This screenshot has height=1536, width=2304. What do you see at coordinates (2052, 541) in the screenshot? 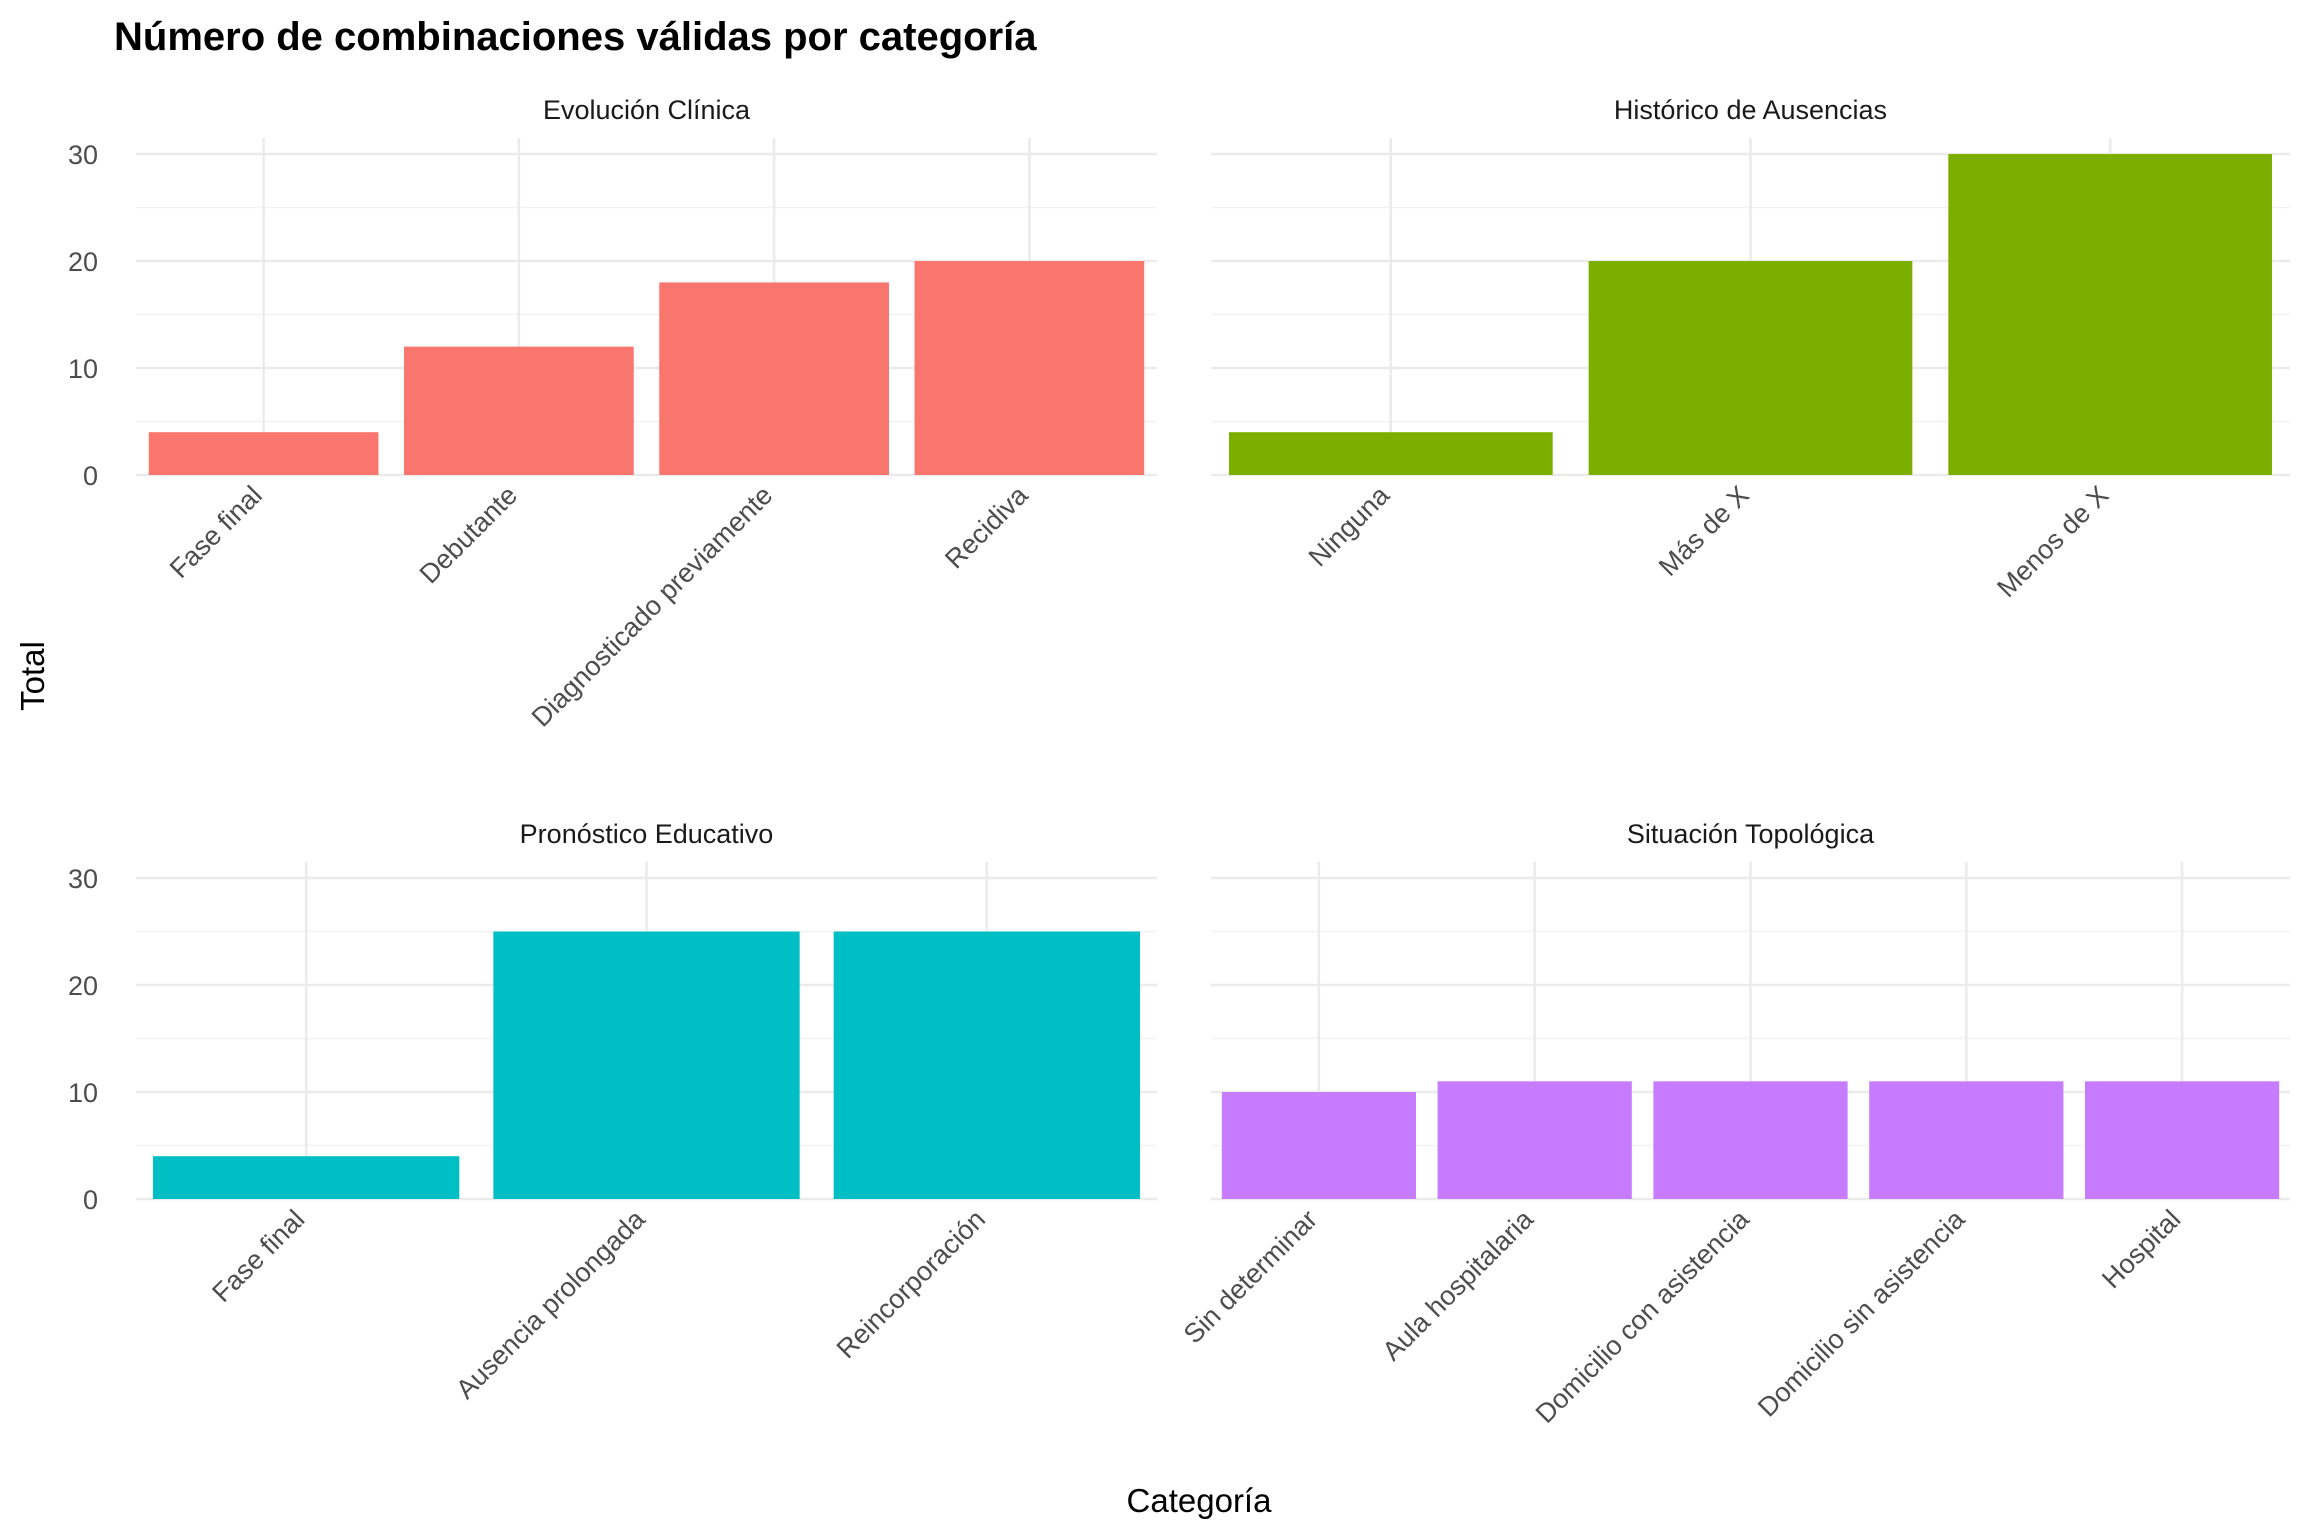
I see `x-tick-label: Menos de X` at bounding box center [2052, 541].